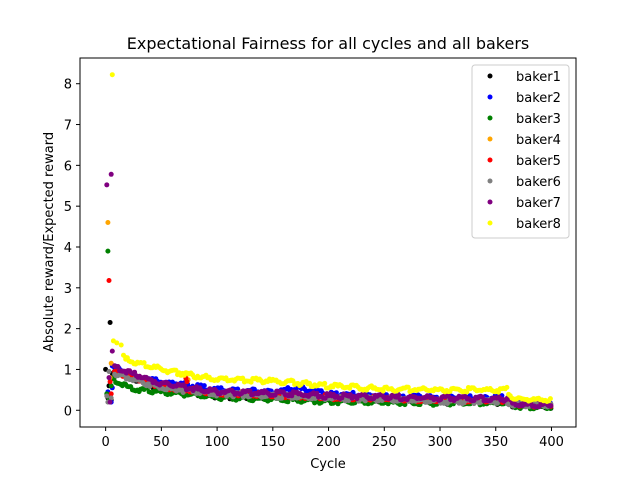 The width and height of the screenshot is (640, 480). Describe the element at coordinates (68, 126) in the screenshot. I see `y-tick-label: 7` at that location.